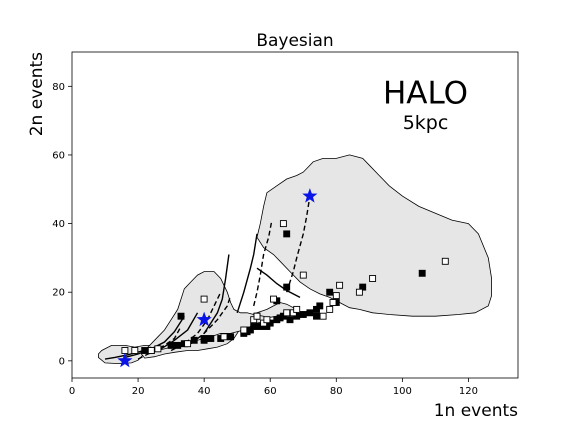 Image resolution: width=576 pixels, height=432 pixels. What do you see at coordinates (204, 391) in the screenshot?
I see `x-tick-label: 40` at bounding box center [204, 391].